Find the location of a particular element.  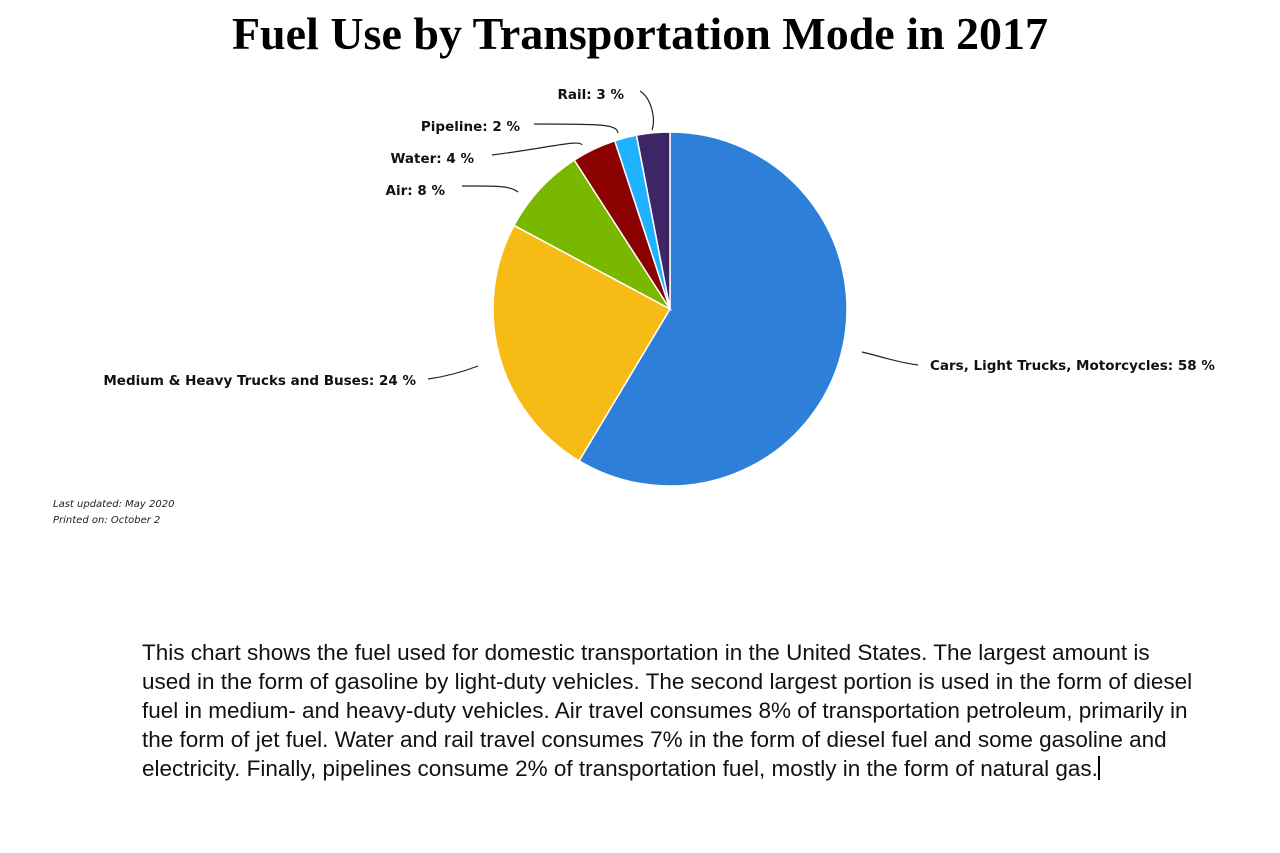

slice-label-3: Water: 4 % is located at coordinates (432, 159).